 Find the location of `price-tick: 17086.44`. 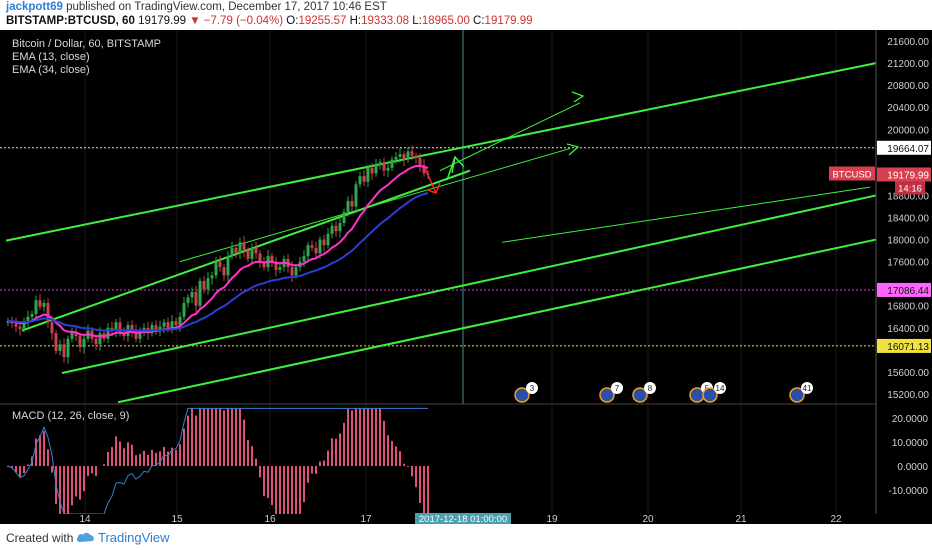

price-tick: 17086.44 is located at coordinates (908, 291).